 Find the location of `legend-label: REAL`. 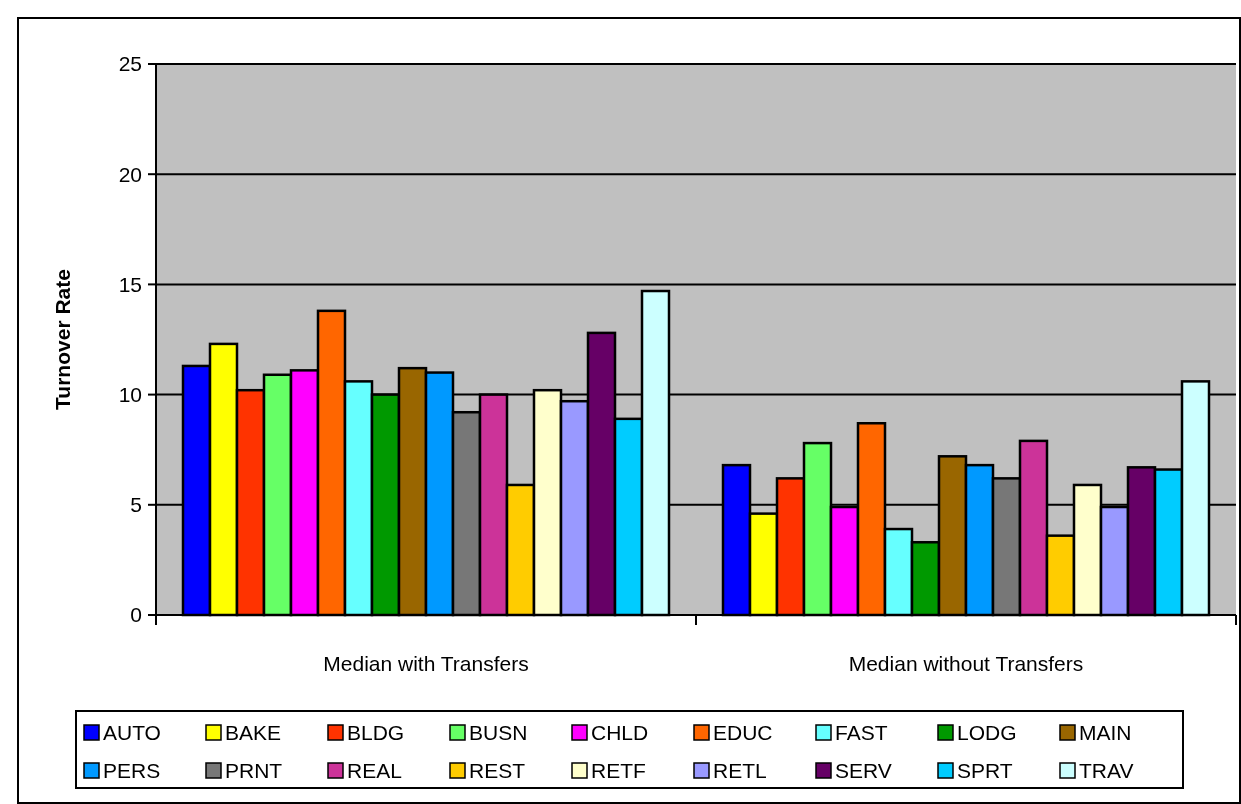

legend-label: REAL is located at coordinates (374, 771).